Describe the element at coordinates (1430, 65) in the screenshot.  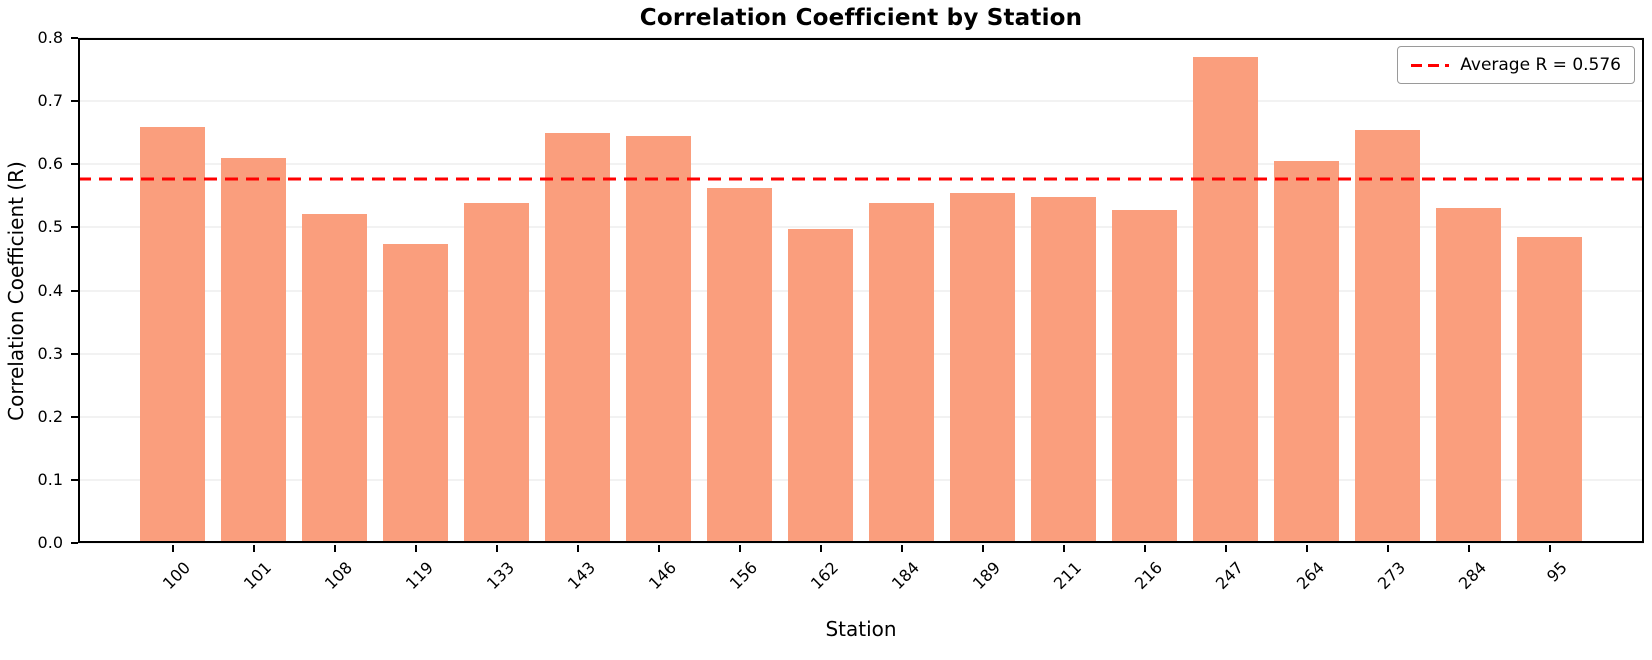
I see `average-line-legend-swatch` at that location.